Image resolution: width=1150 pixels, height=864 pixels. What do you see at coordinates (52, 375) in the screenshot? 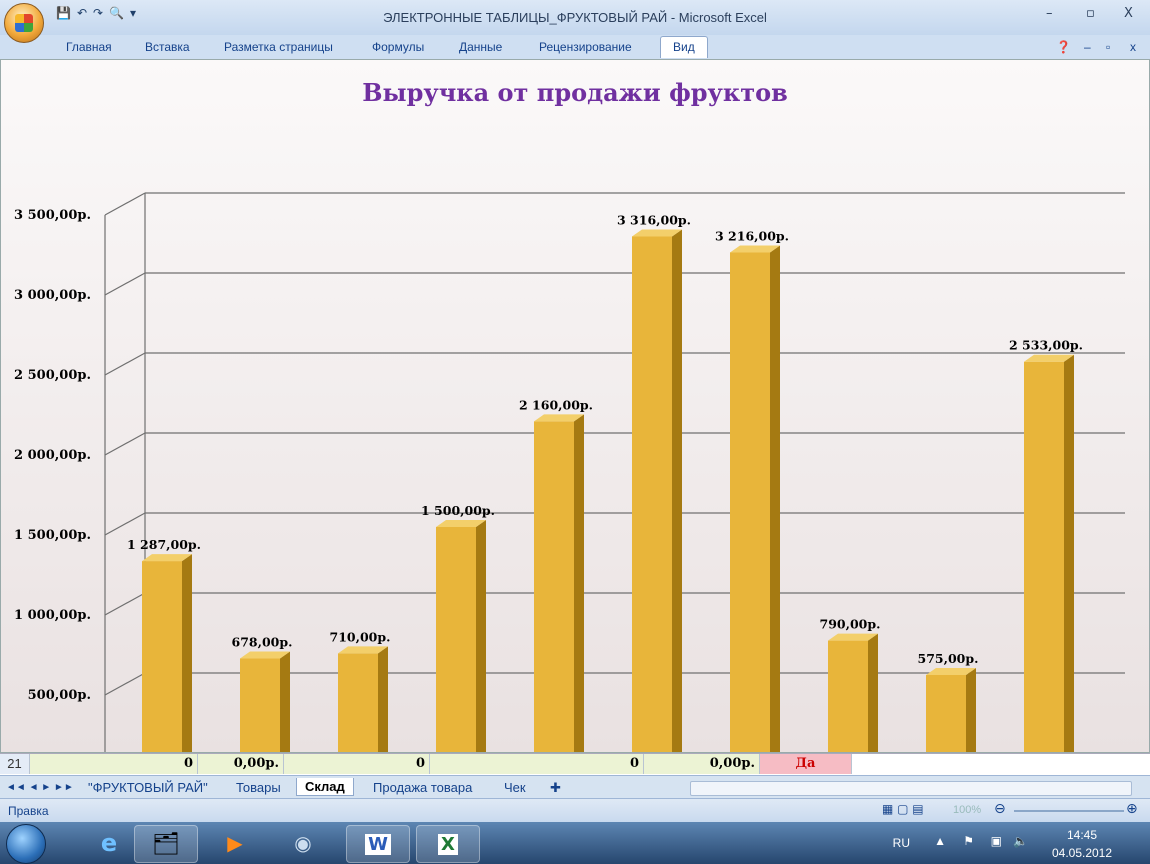
I see `y-tick-label: 2 500,00р.` at bounding box center [52, 375].